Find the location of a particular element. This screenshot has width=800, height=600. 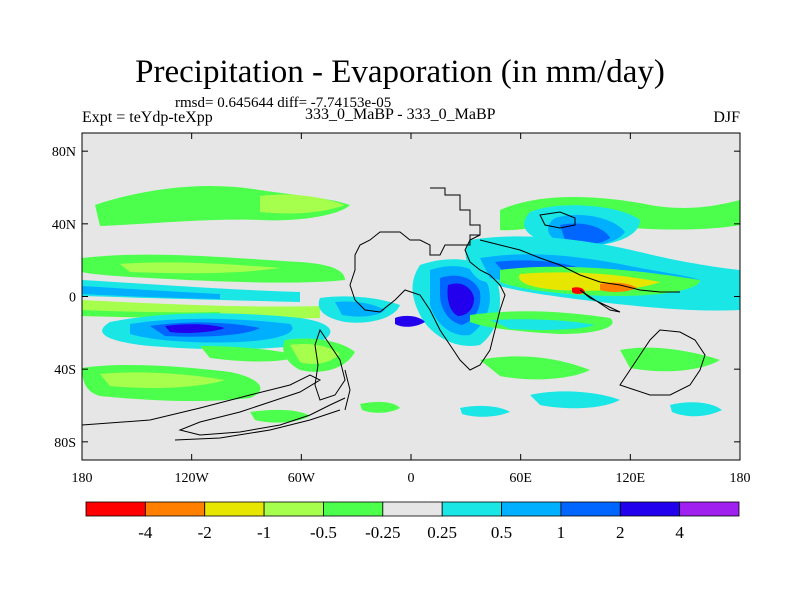

contour-trop-cyan is located at coordinates (191, 291).